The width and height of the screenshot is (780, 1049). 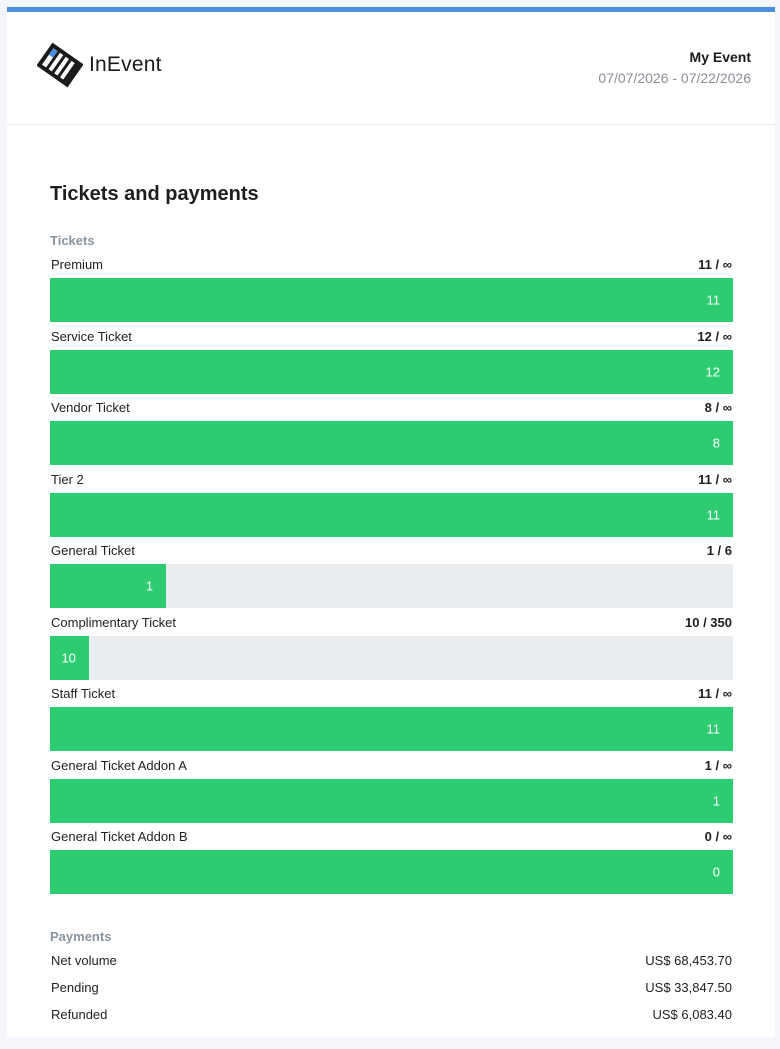 What do you see at coordinates (113, 622) in the screenshot?
I see `ticket-name: Complimentary Ticket` at bounding box center [113, 622].